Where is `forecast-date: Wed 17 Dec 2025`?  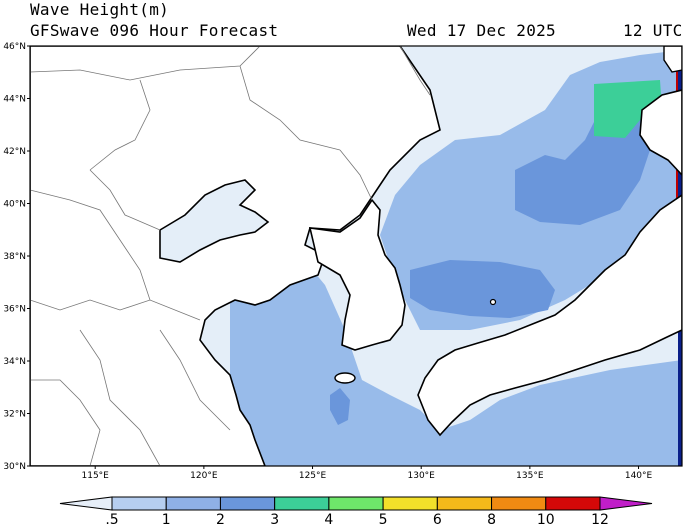 forecast-date: Wed 17 Dec 2025 is located at coordinates (481, 30).